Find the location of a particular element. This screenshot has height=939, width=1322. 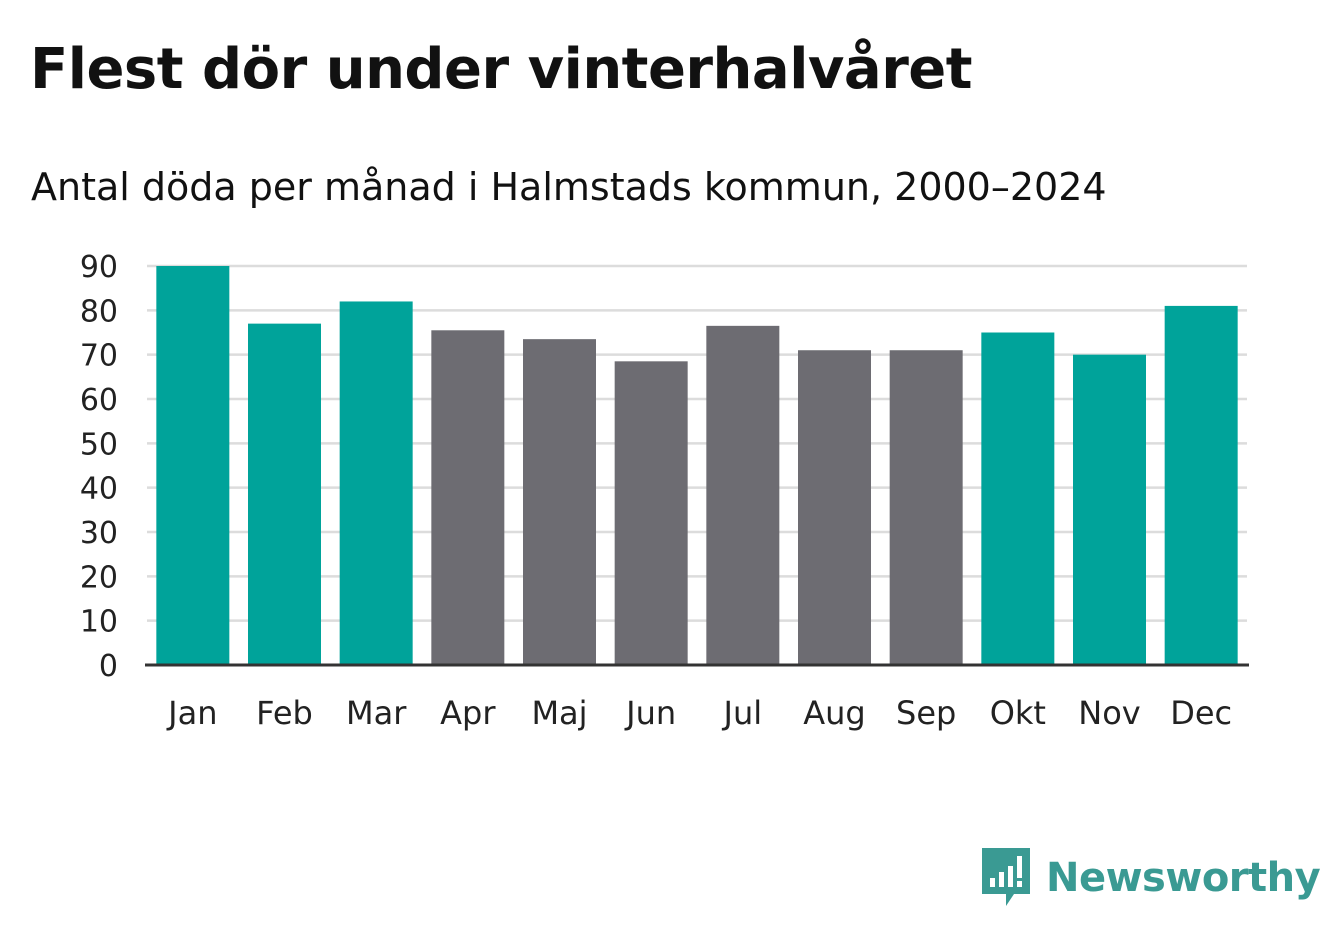

x-tick-label-apr: Apr is located at coordinates (468, 713).